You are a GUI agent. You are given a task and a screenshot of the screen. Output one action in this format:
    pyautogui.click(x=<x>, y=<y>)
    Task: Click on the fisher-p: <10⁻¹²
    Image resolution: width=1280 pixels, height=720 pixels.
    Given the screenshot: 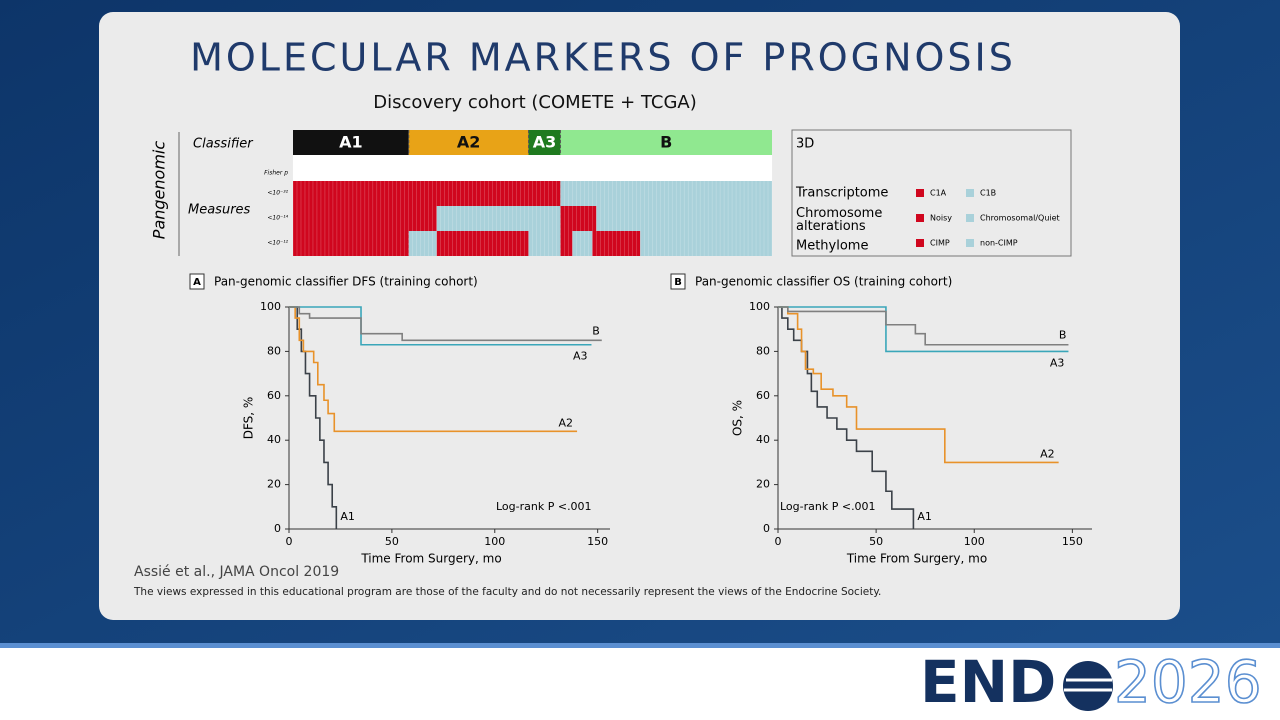 What is the action you would take?
    pyautogui.click(x=277, y=243)
    